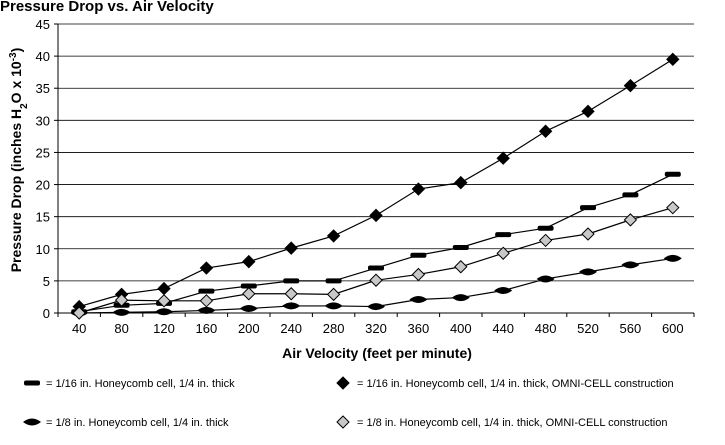  What do you see at coordinates (79, 328) in the screenshot?
I see `x-tick-label: 40` at bounding box center [79, 328].